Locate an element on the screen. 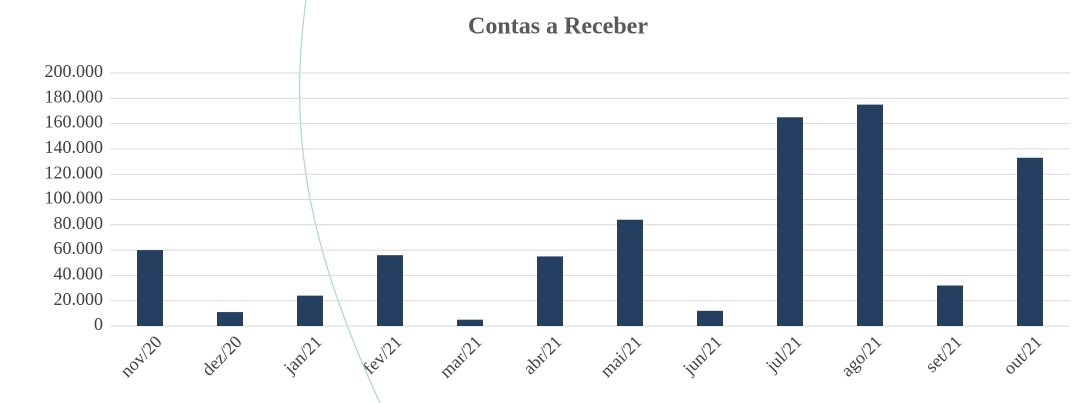 Image resolution: width=1083 pixels, height=403 pixels. y-tick-label: 140.000 is located at coordinates (74, 147).